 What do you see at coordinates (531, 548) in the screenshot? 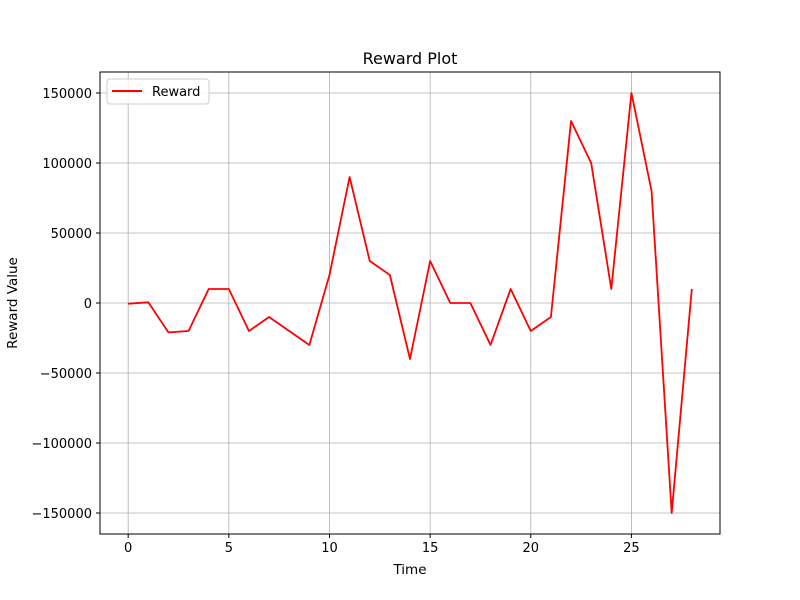
I see `x-tick-label: 20` at bounding box center [531, 548].